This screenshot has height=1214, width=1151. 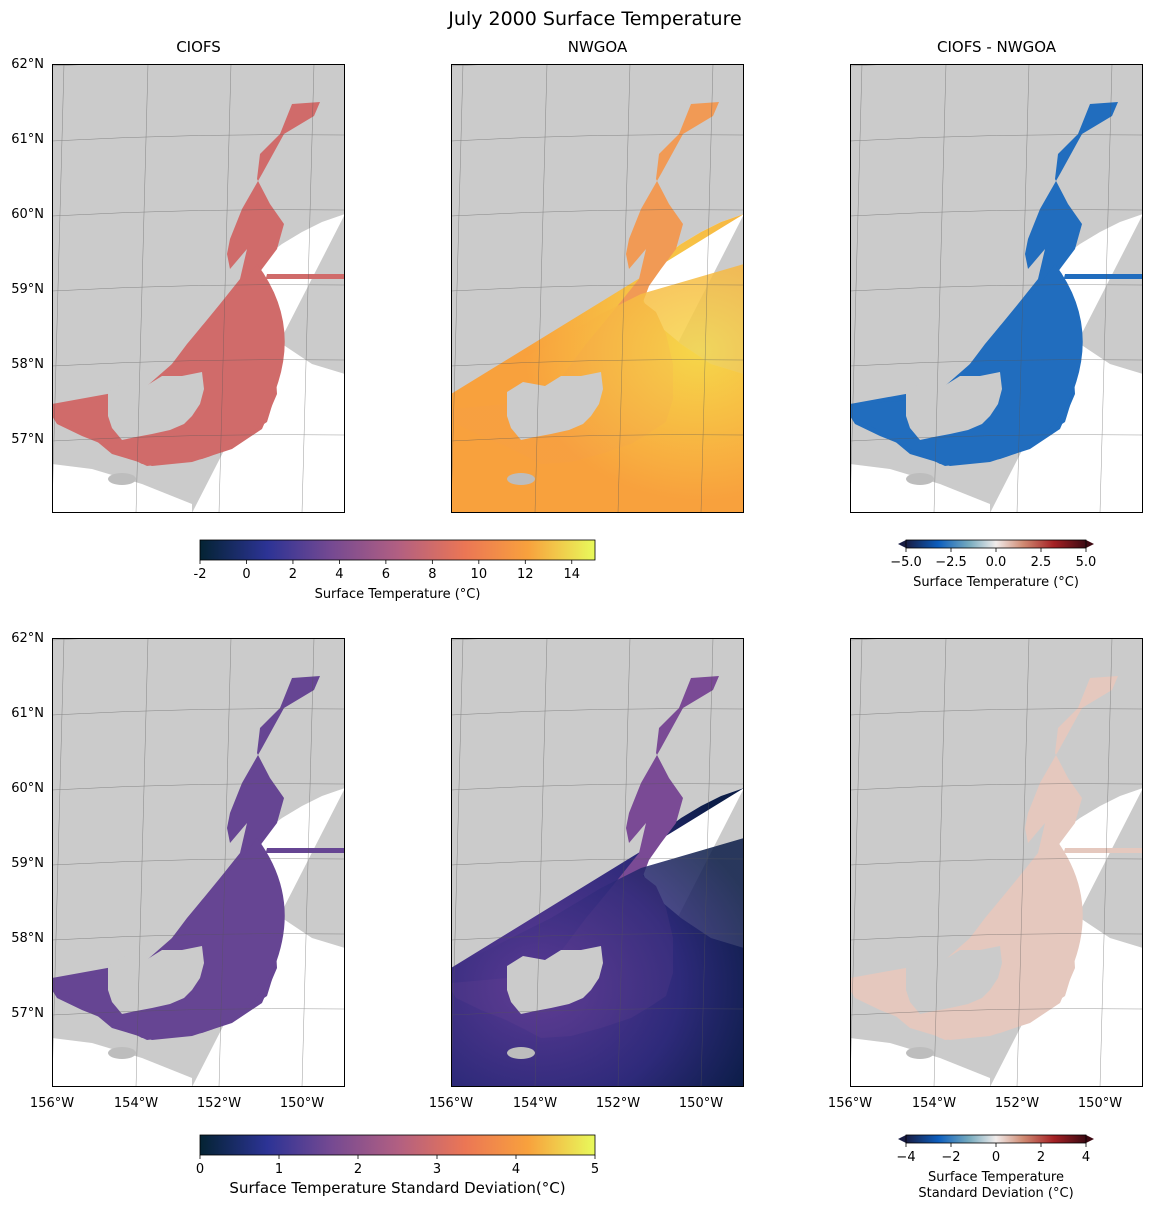 I want to click on colorbar-tick-label: 5, so click(x=595, y=1169).